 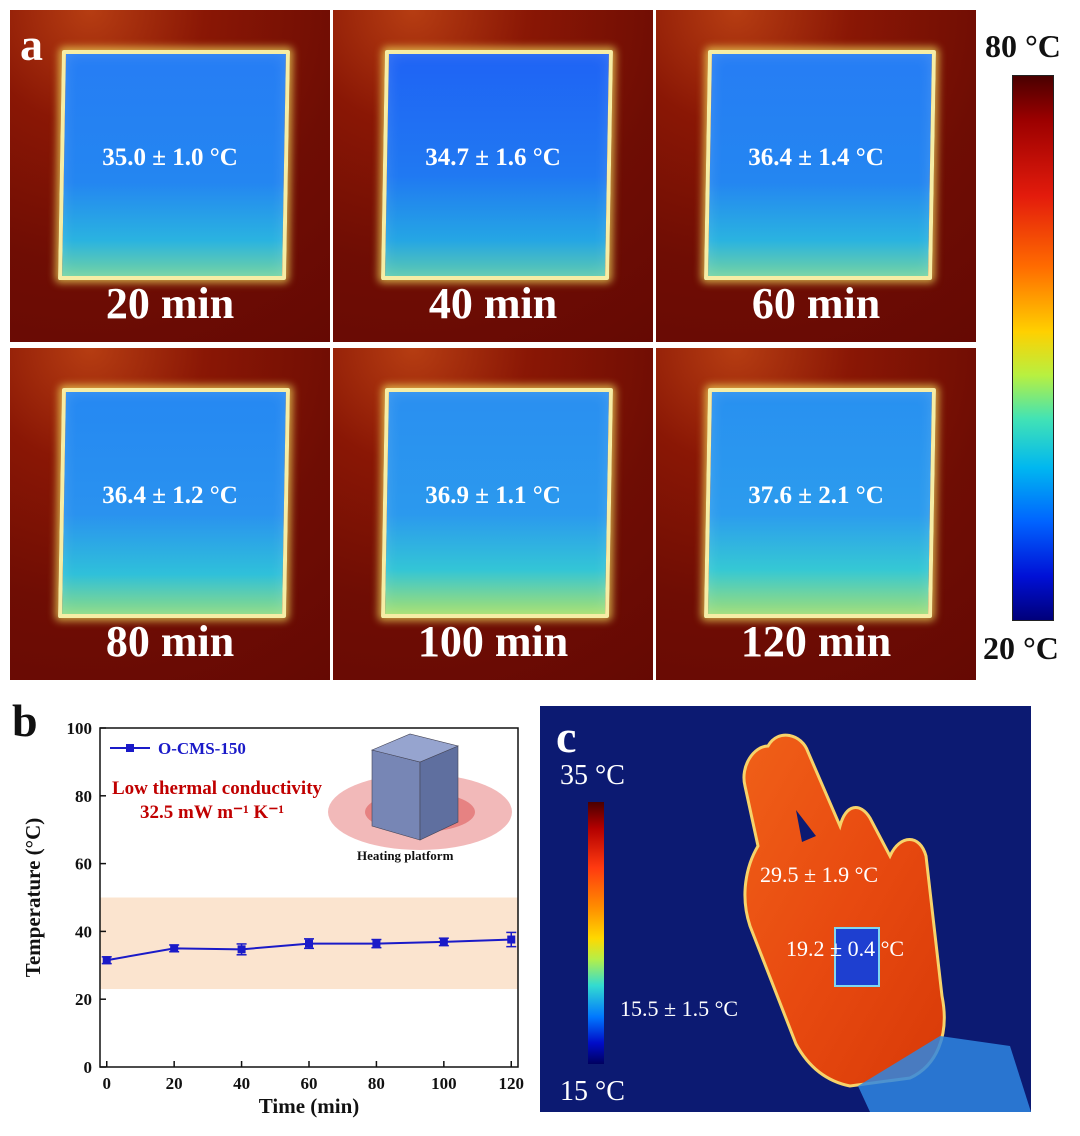 What do you see at coordinates (25, 720) in the screenshot?
I see `panel-letter-b: b` at bounding box center [25, 720].